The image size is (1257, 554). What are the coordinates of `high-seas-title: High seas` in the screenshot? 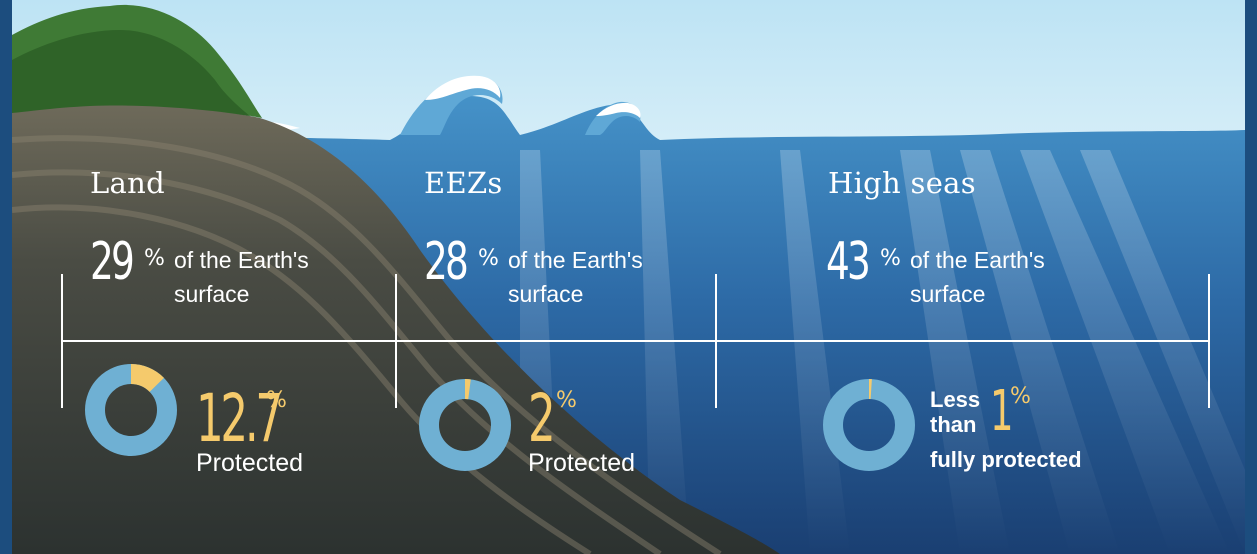 It's located at (902, 183).